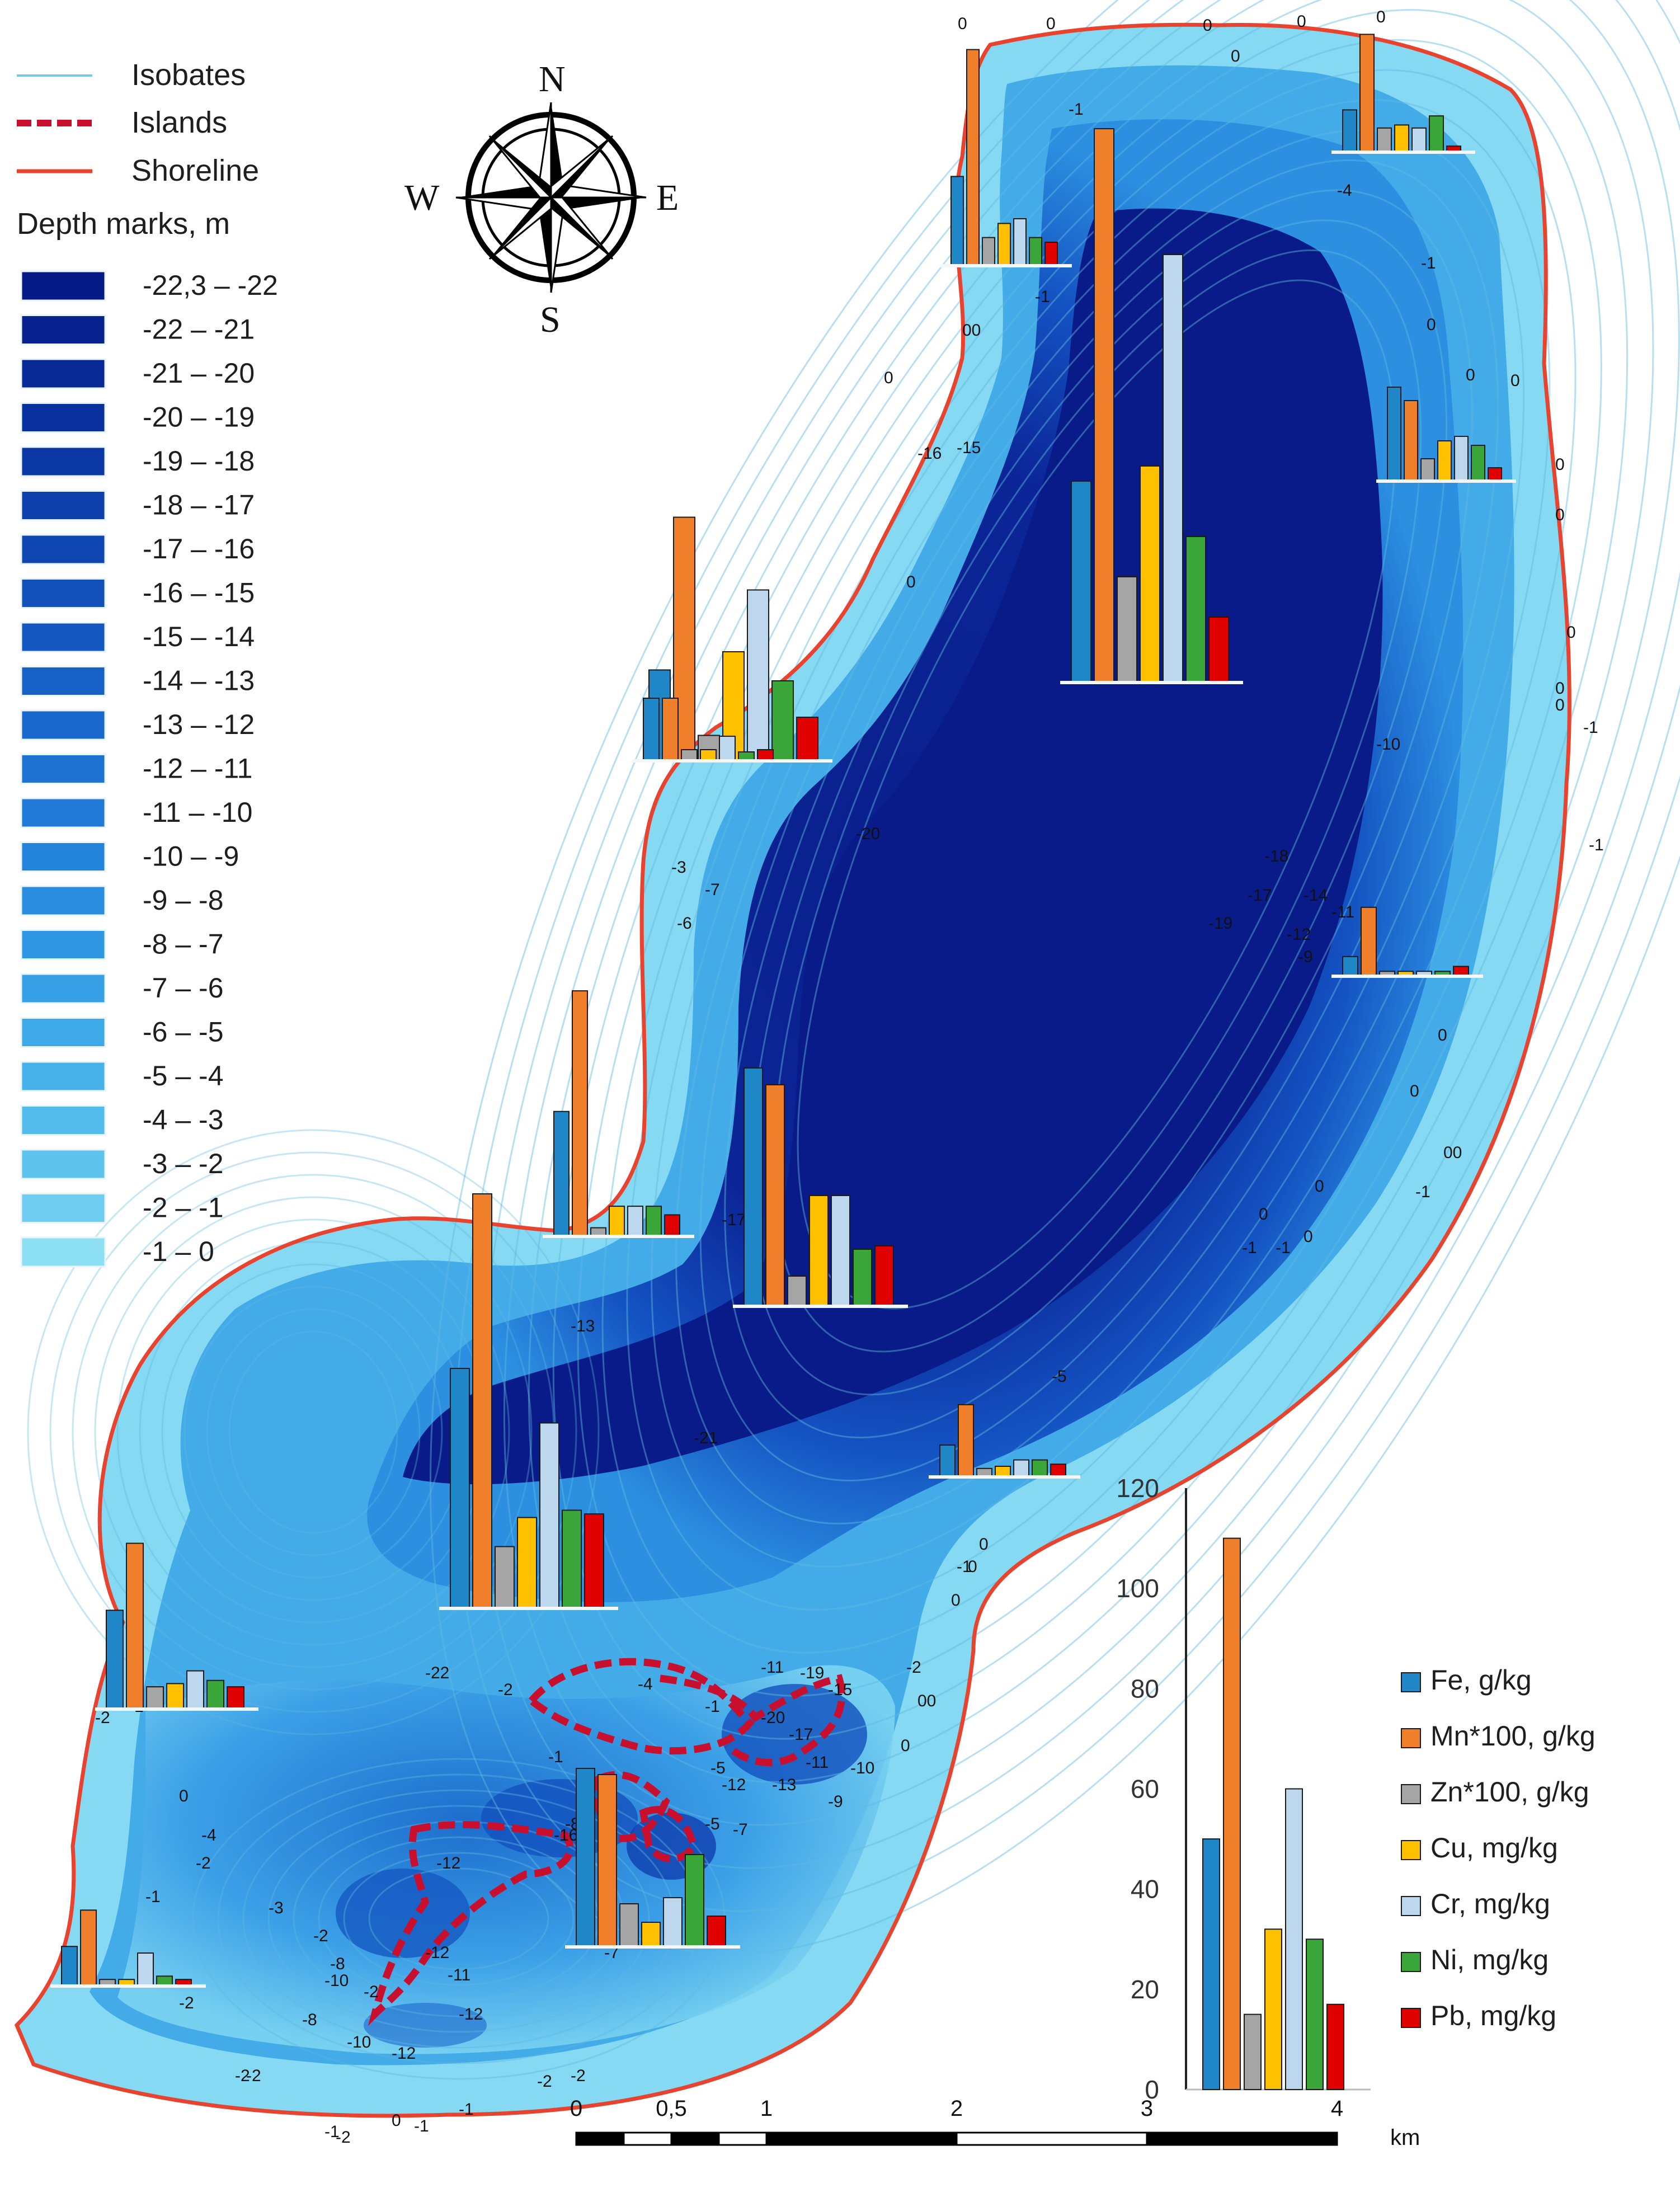 Image resolution: width=1680 pixels, height=2188 pixels. Describe the element at coordinates (199, 505) in the screenshot. I see `depth-class-label: -18 – -17` at that location.